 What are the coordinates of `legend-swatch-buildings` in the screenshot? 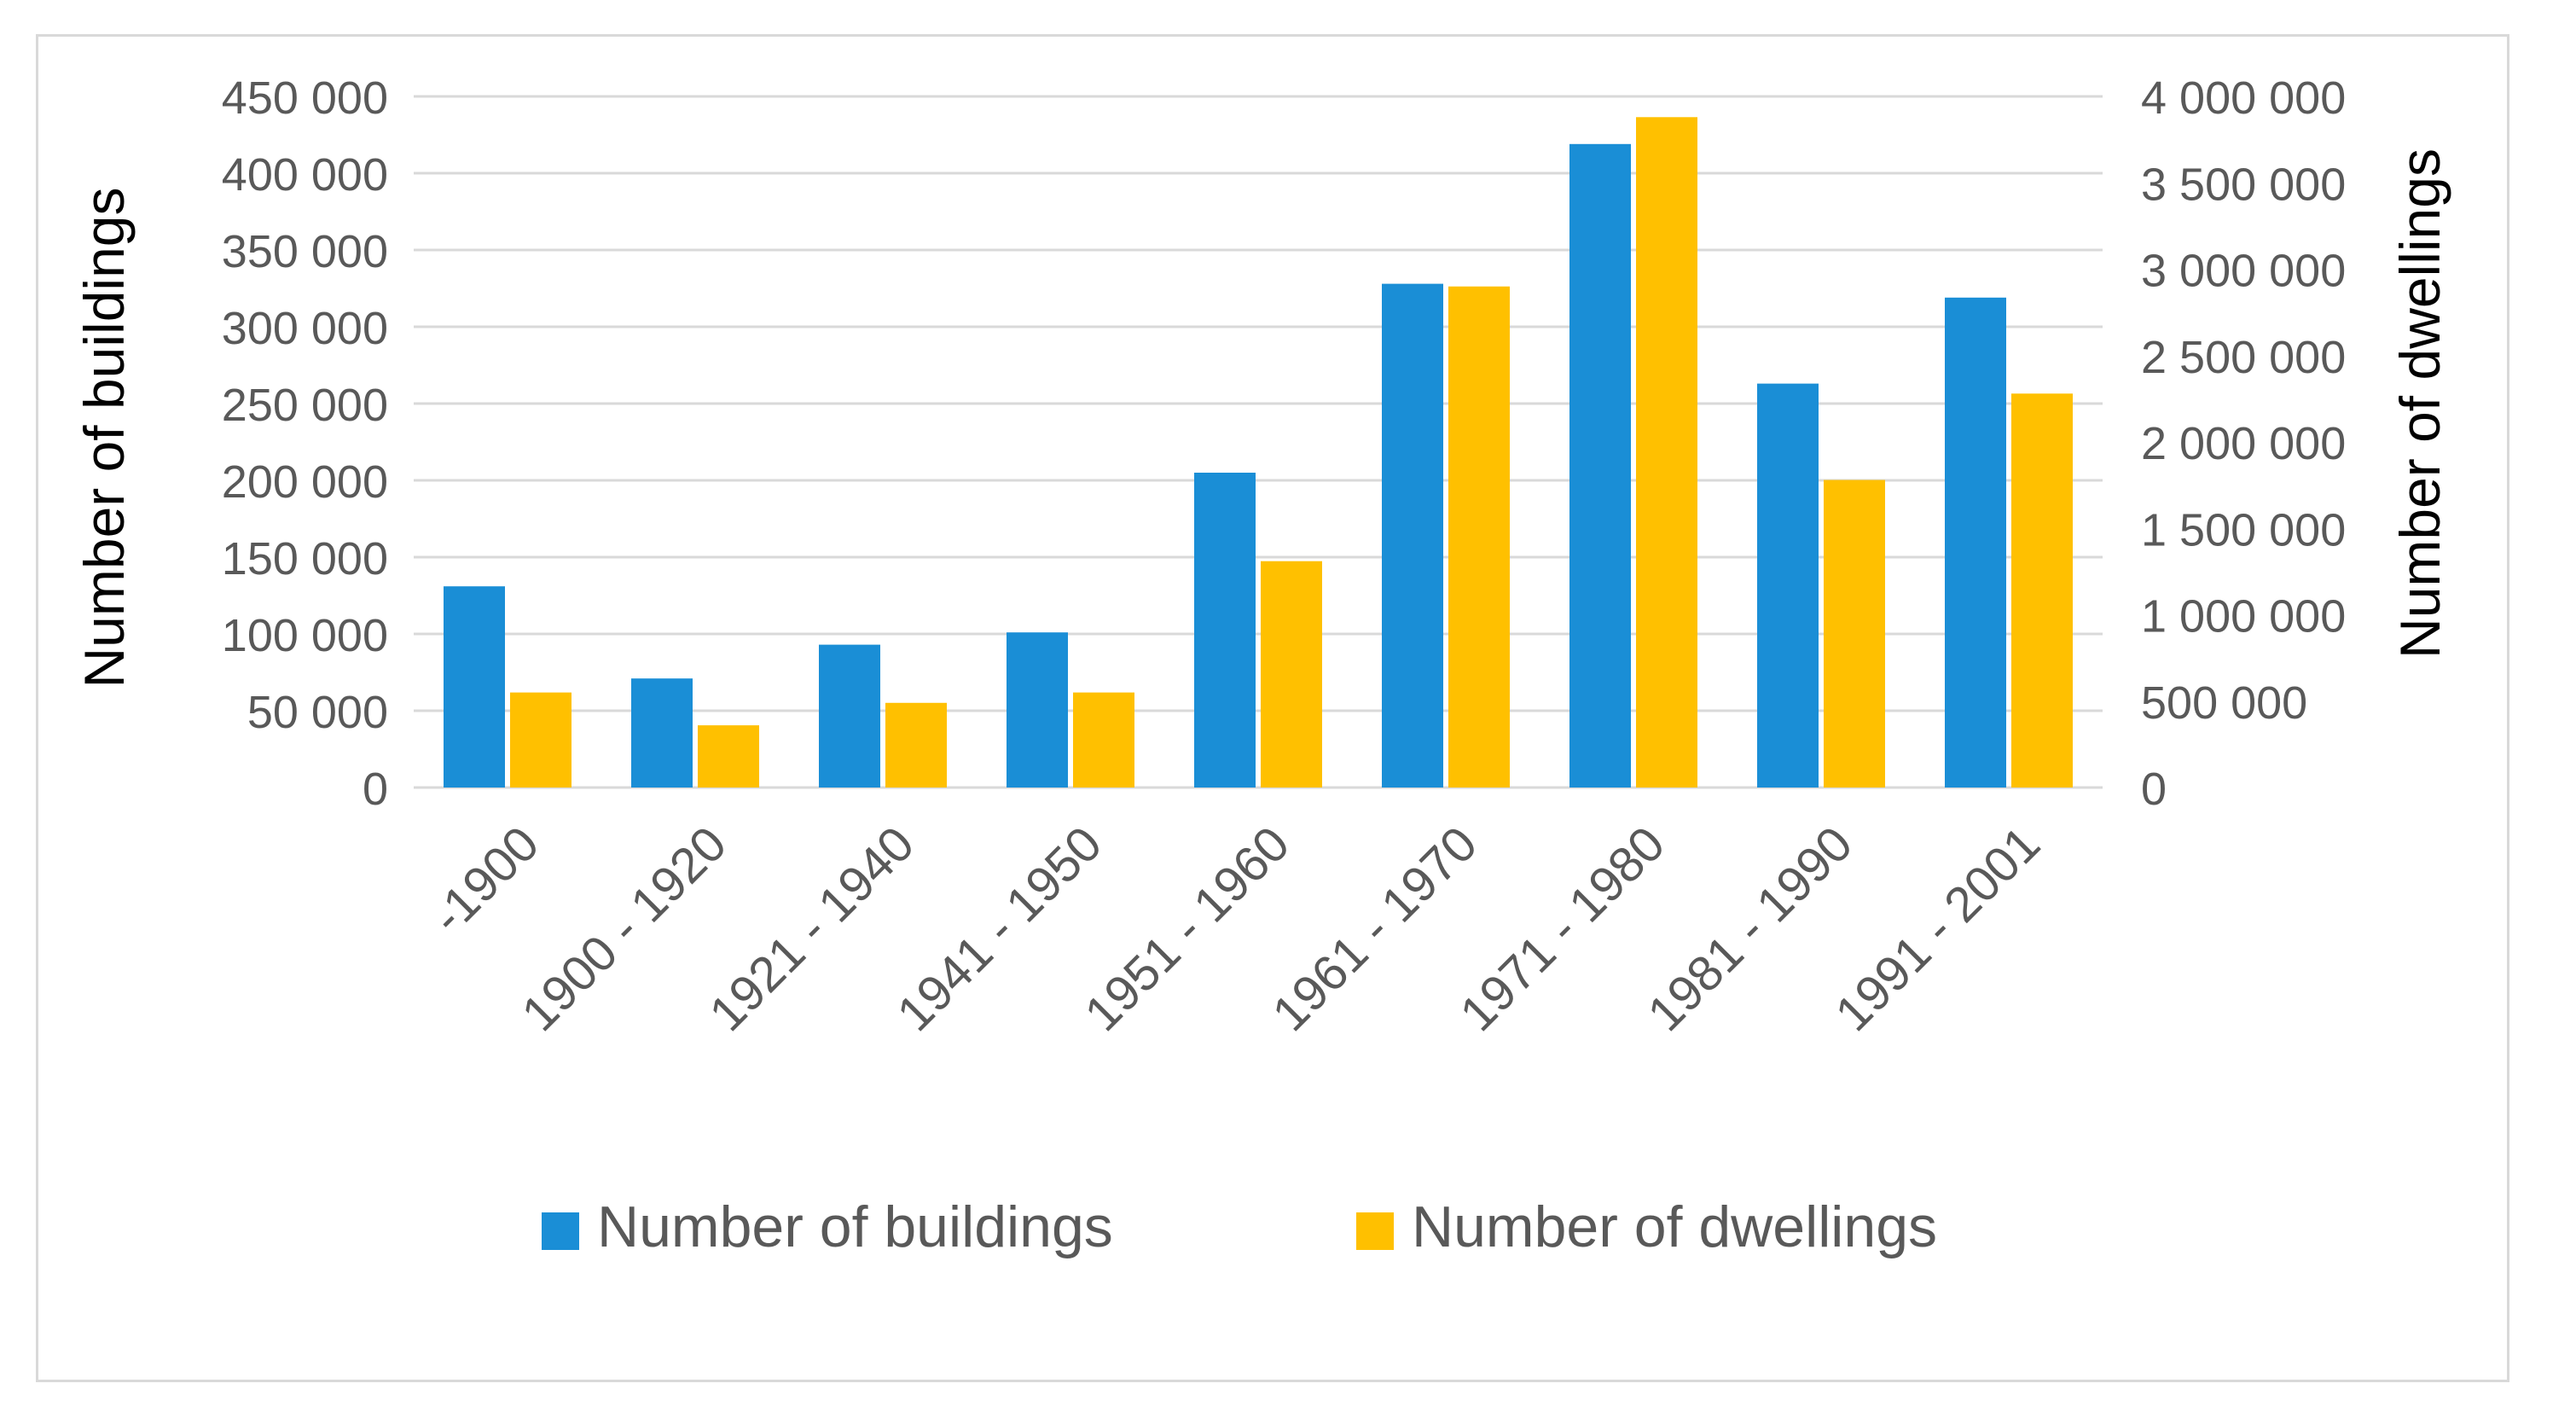 It's located at (560, 1231).